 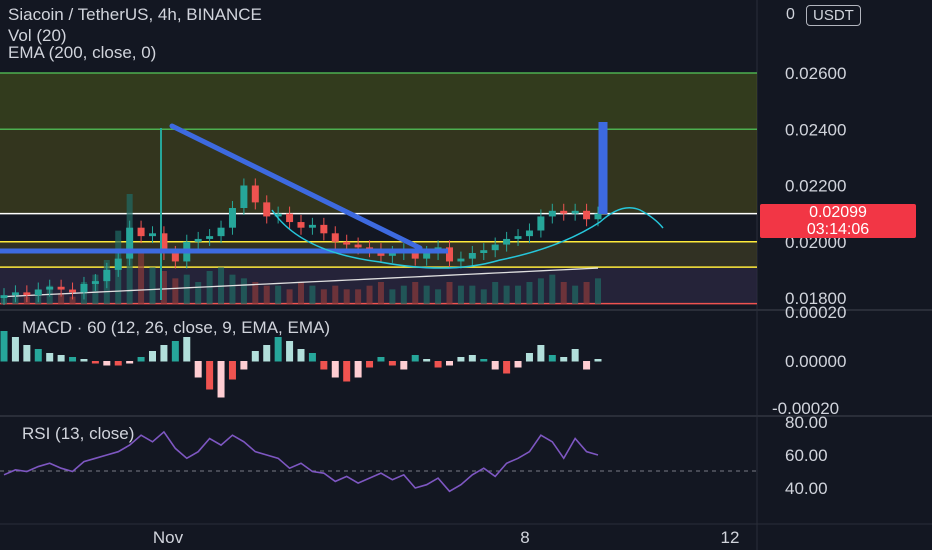 What do you see at coordinates (524, 537) in the screenshot?
I see `date-tick-label: 8` at bounding box center [524, 537].